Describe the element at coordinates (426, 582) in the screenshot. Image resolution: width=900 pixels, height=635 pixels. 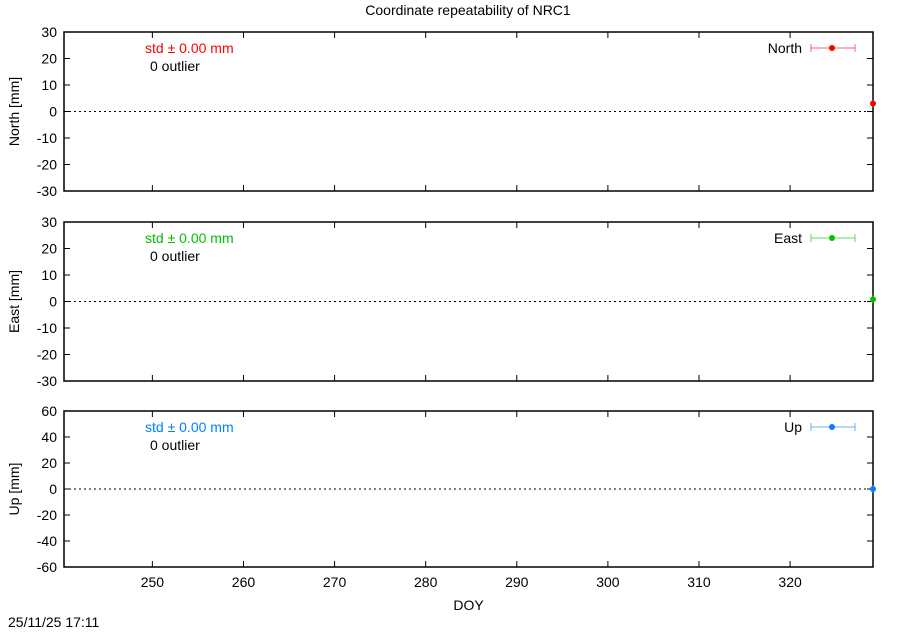
I see `x-tick-label: 280` at that location.